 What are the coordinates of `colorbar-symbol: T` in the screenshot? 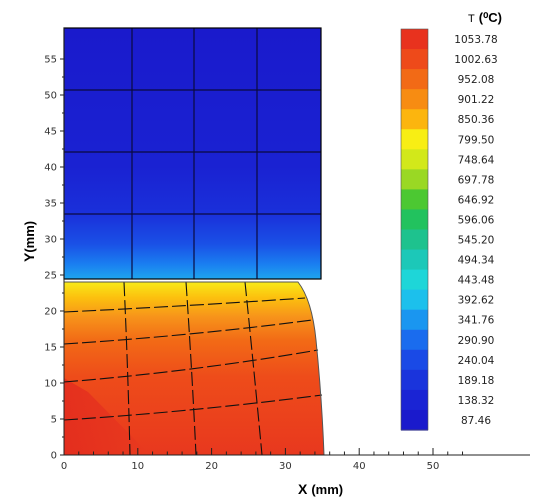 It's located at (471, 19).